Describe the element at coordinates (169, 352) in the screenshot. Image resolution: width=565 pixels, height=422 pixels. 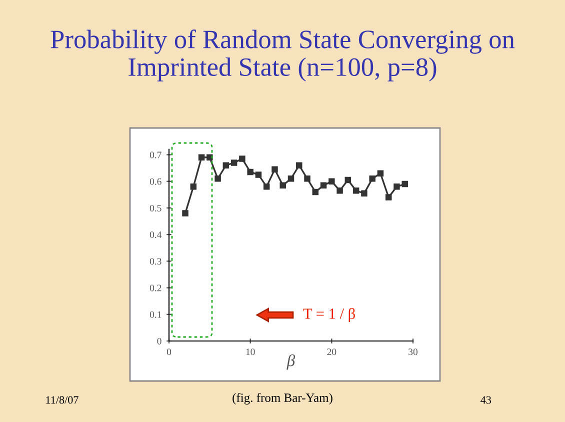
I see `x-tick-label: 0` at that location.